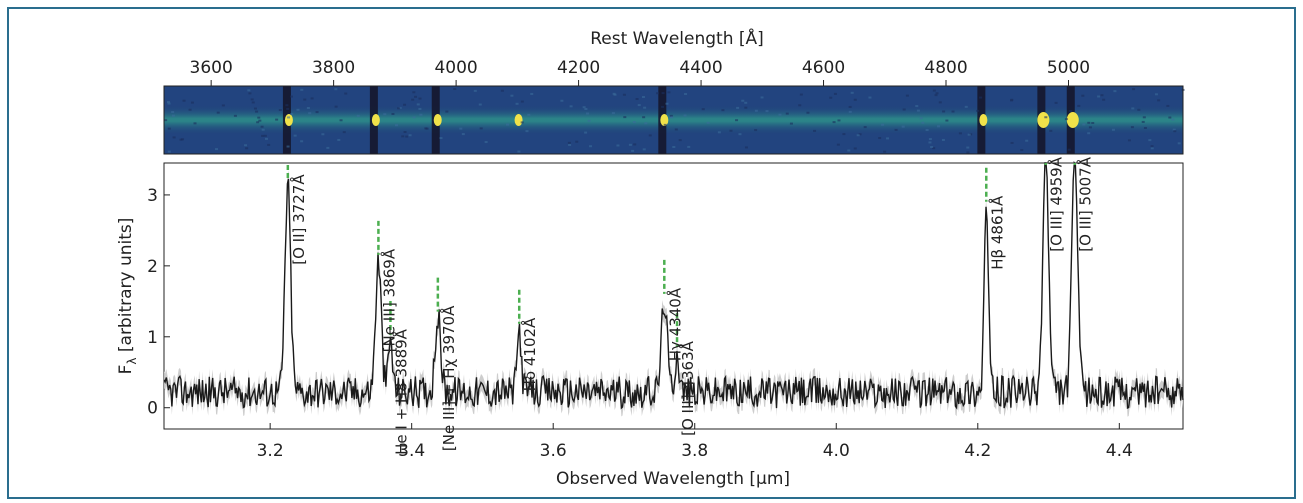 This screenshot has height=503, width=1303. What do you see at coordinates (270, 451) in the screenshot?
I see `observed-tick-label: 3.2` at bounding box center [270, 451].